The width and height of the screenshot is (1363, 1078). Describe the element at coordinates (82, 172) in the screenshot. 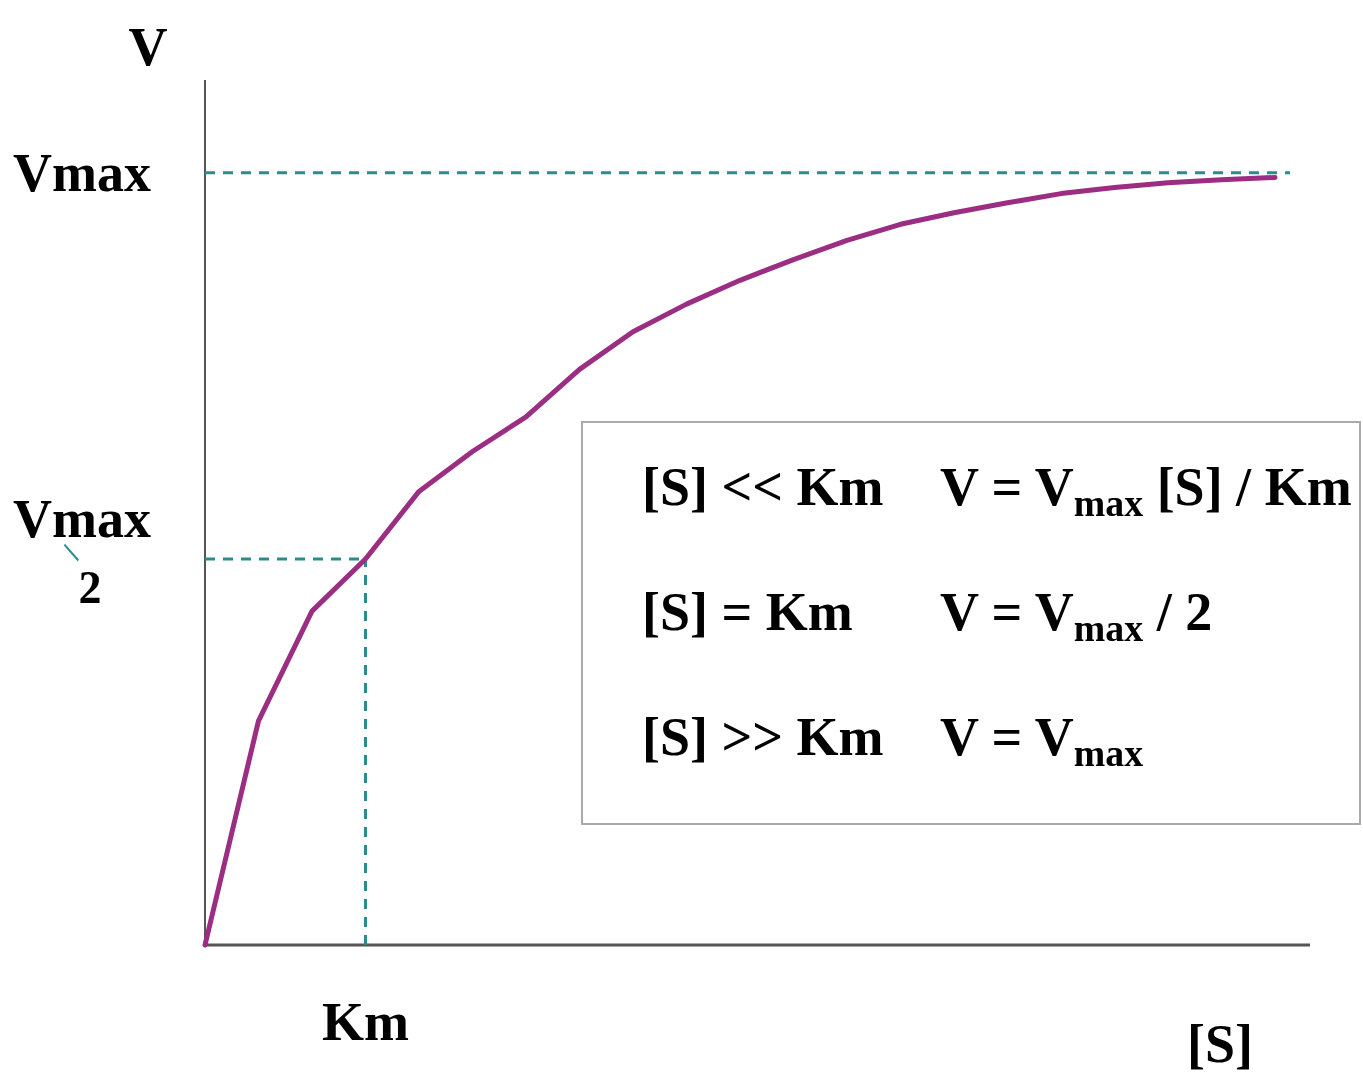

I see `ref-line-label: Vmax` at that location.